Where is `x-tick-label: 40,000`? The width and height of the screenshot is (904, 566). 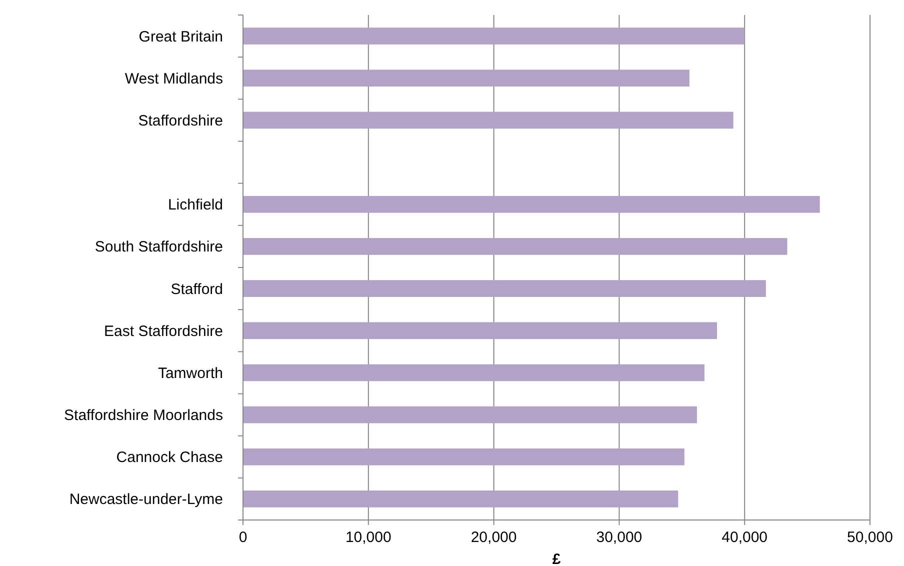
x-tick-label: 40,000 is located at coordinates (745, 537).